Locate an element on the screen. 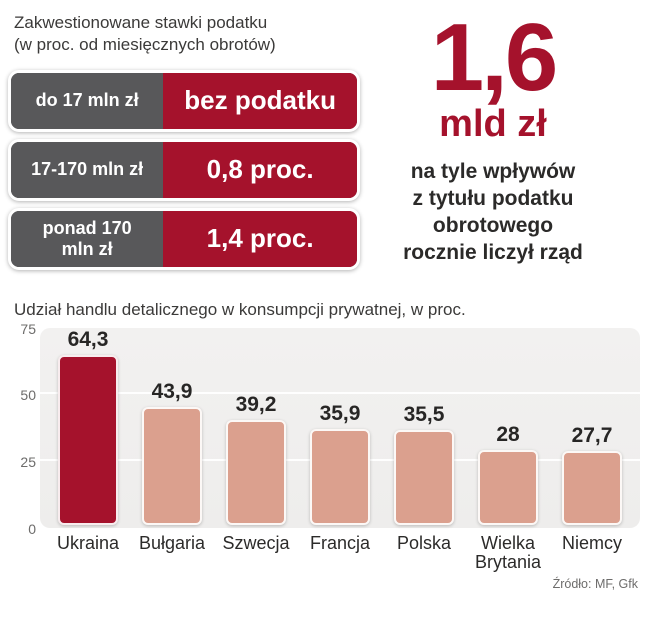  x-label-francja: Francja is located at coordinates (340, 542).